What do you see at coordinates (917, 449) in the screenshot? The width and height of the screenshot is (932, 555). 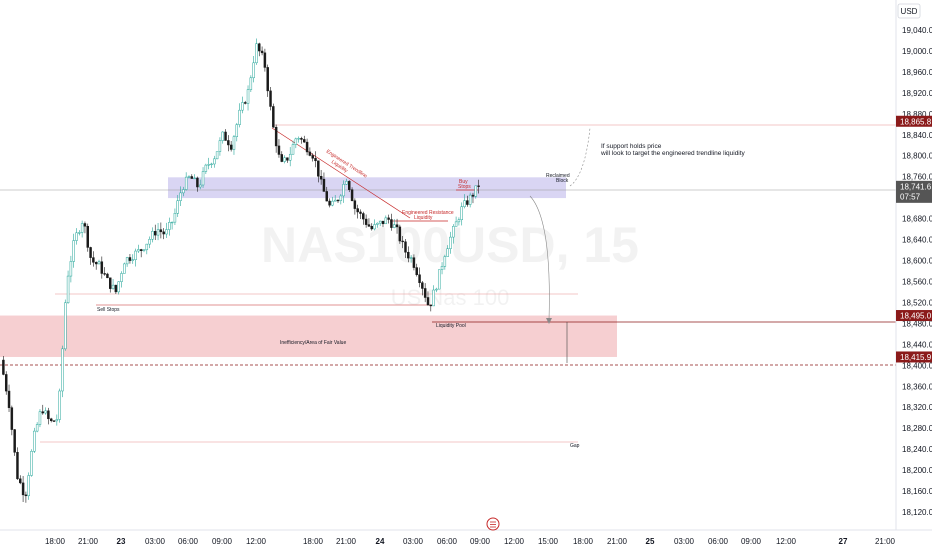 I see `price-tick-label: 18,240.0` at bounding box center [917, 449].